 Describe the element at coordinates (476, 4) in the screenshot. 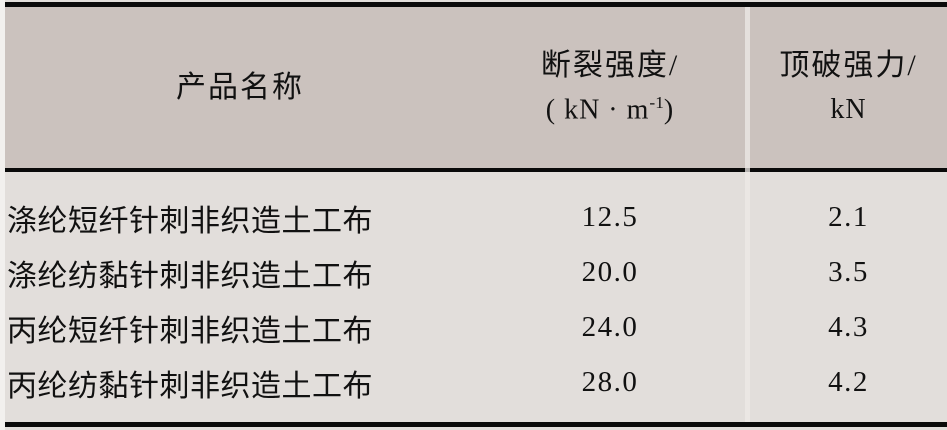

I see `table-top-rule` at that location.